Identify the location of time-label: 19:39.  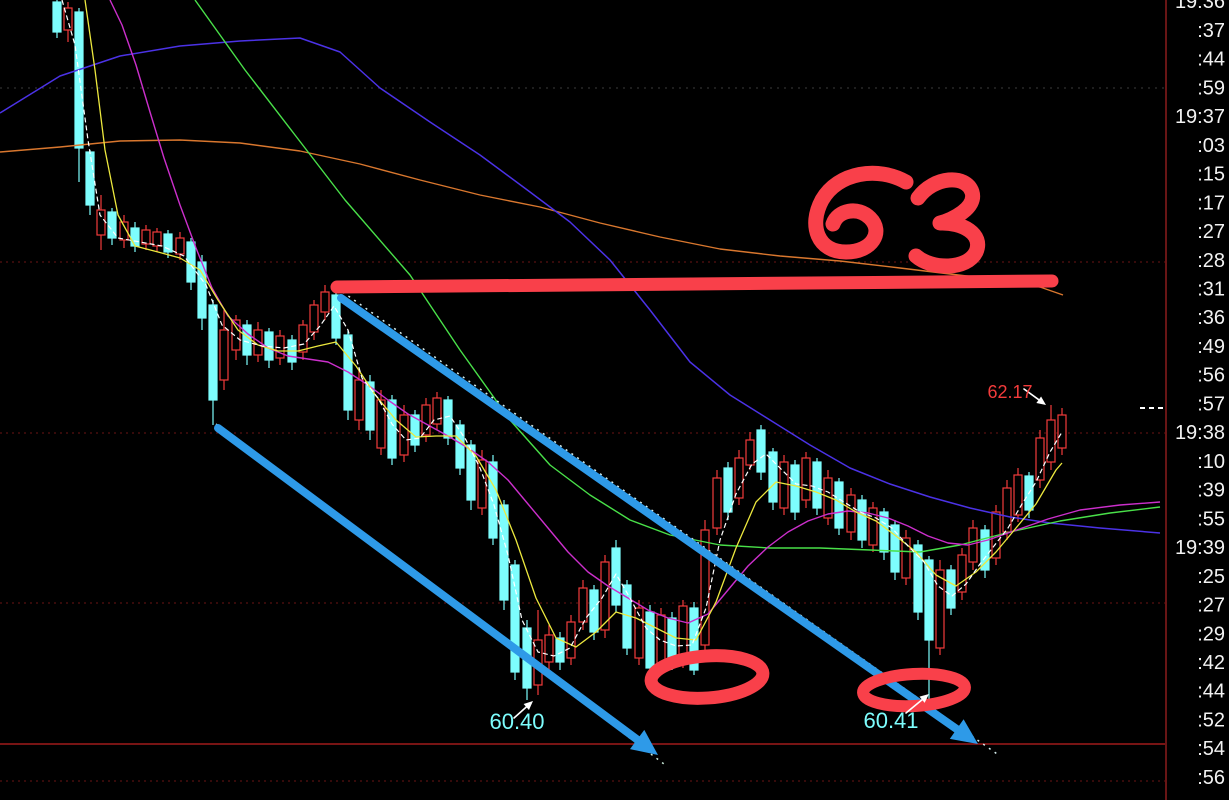
(1200, 548).